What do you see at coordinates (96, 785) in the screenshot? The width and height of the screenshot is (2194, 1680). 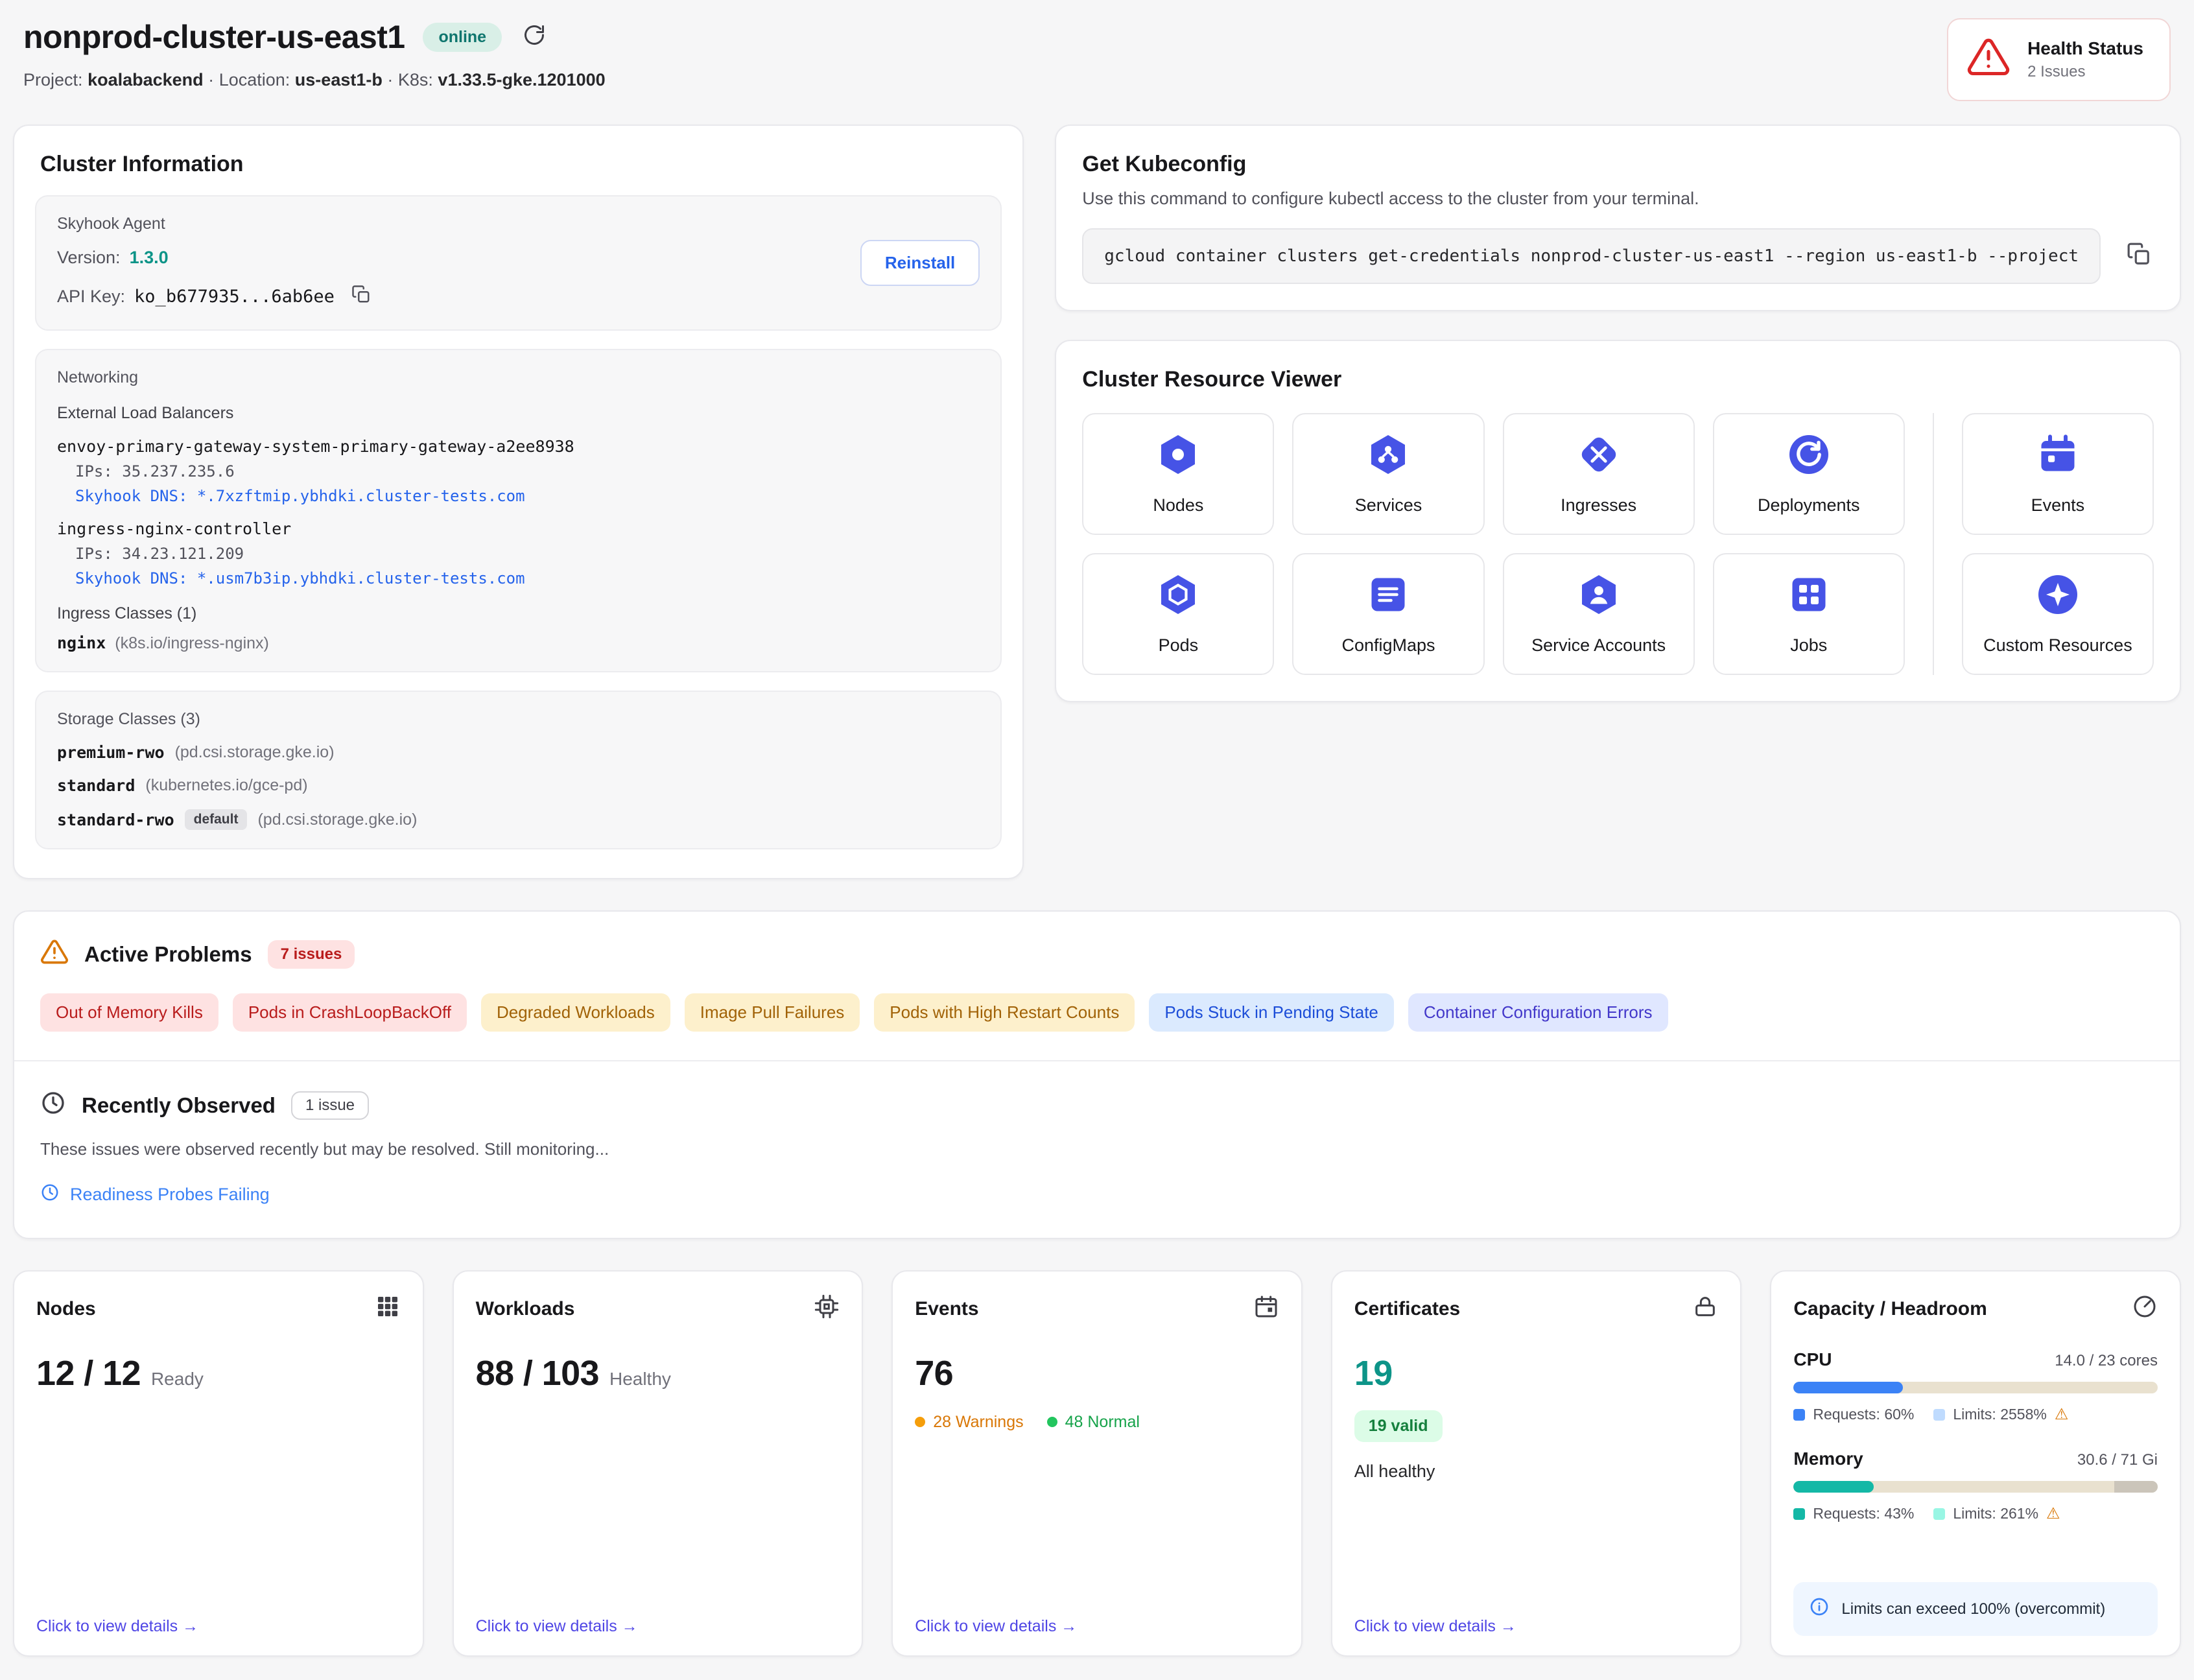 I see `storage-class-name: standard` at bounding box center [96, 785].